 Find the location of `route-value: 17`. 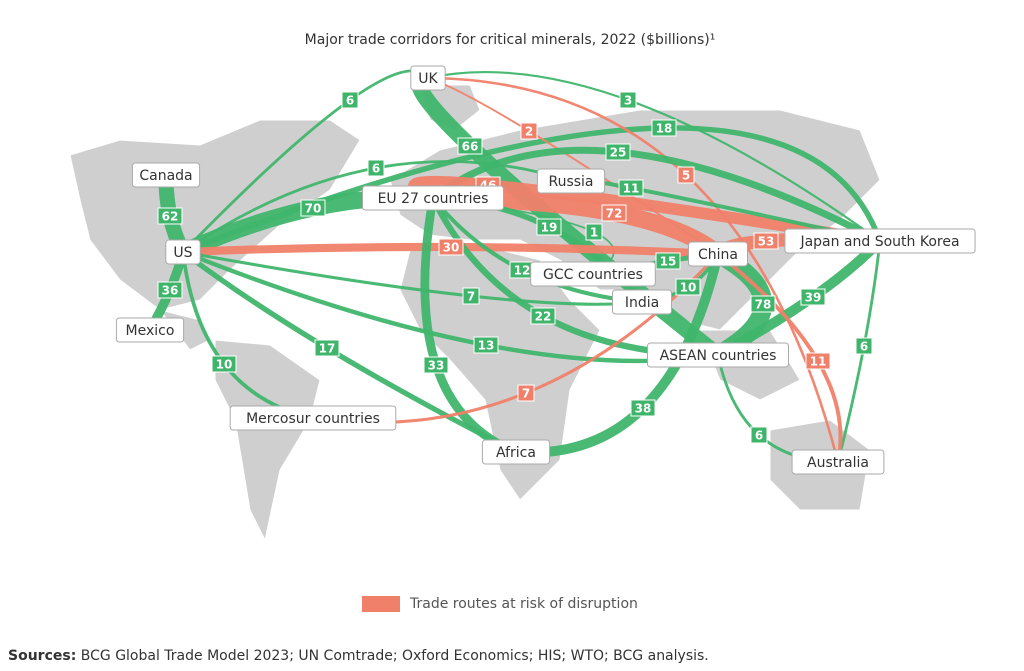

route-value: 17 is located at coordinates (327, 349).